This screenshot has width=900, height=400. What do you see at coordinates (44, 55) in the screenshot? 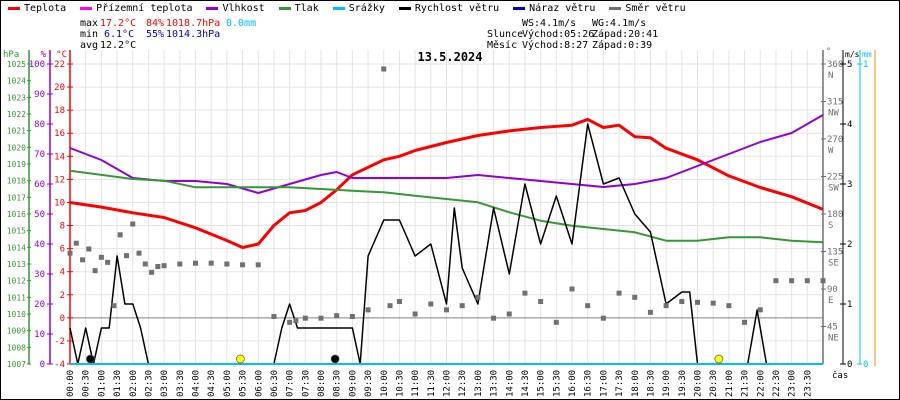
I see `humidity-unit: %` at bounding box center [44, 55].